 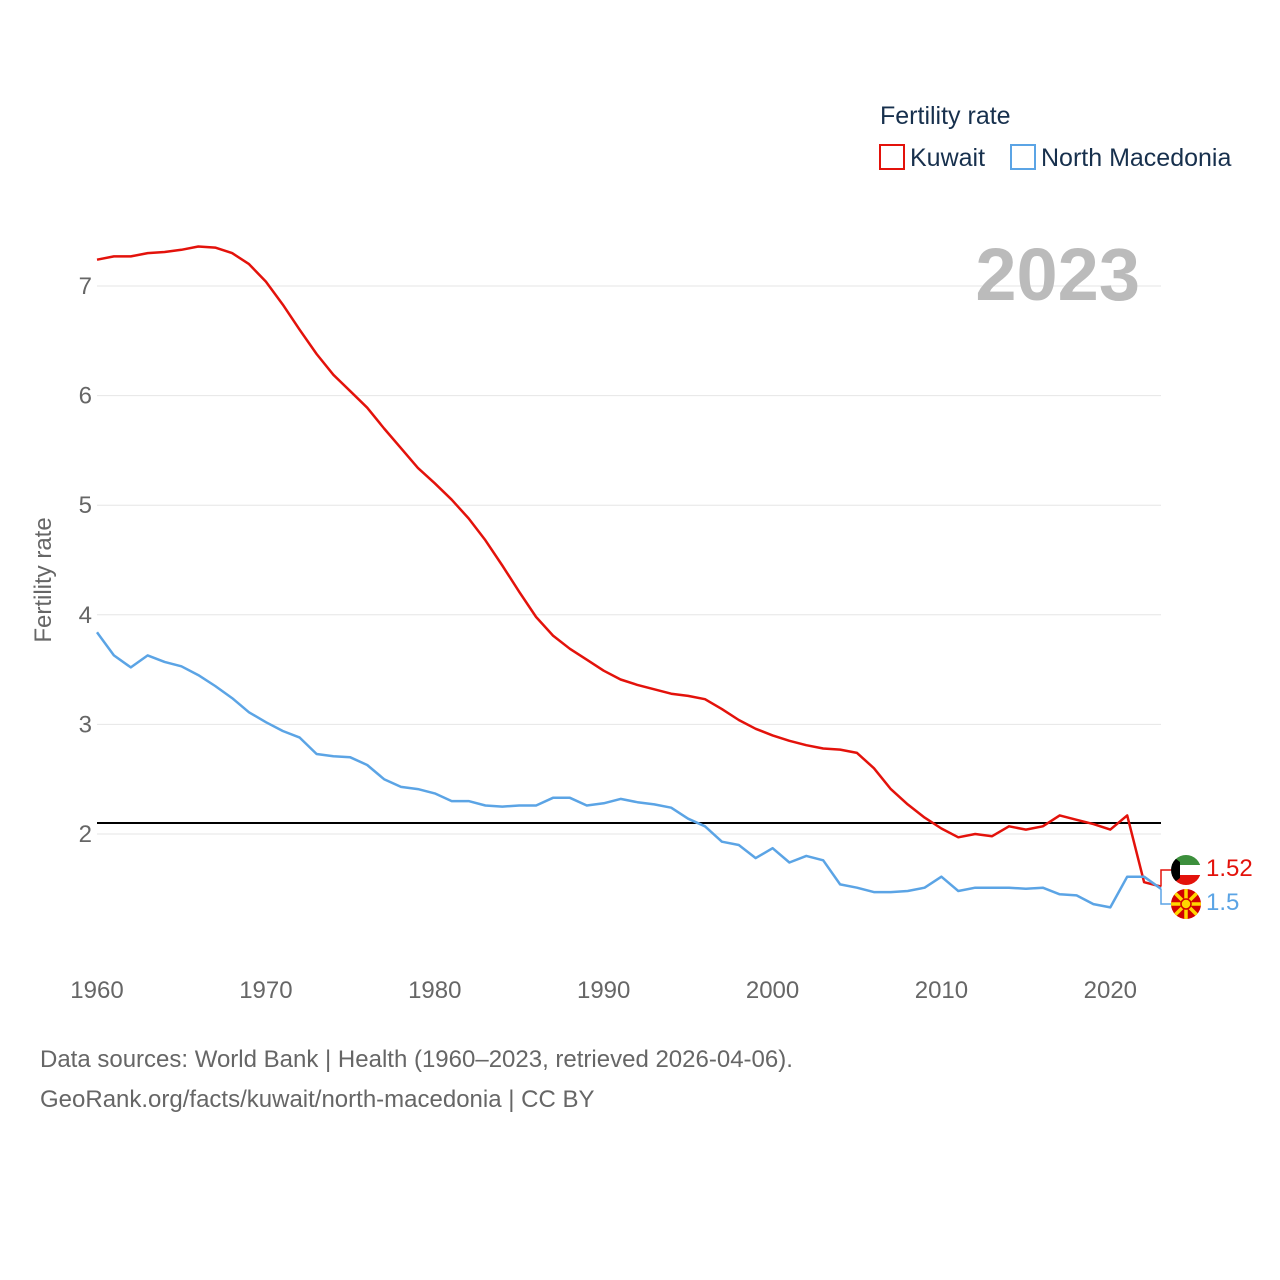 I want to click on legend-item-kuwait: Kuwait, so click(x=932, y=158).